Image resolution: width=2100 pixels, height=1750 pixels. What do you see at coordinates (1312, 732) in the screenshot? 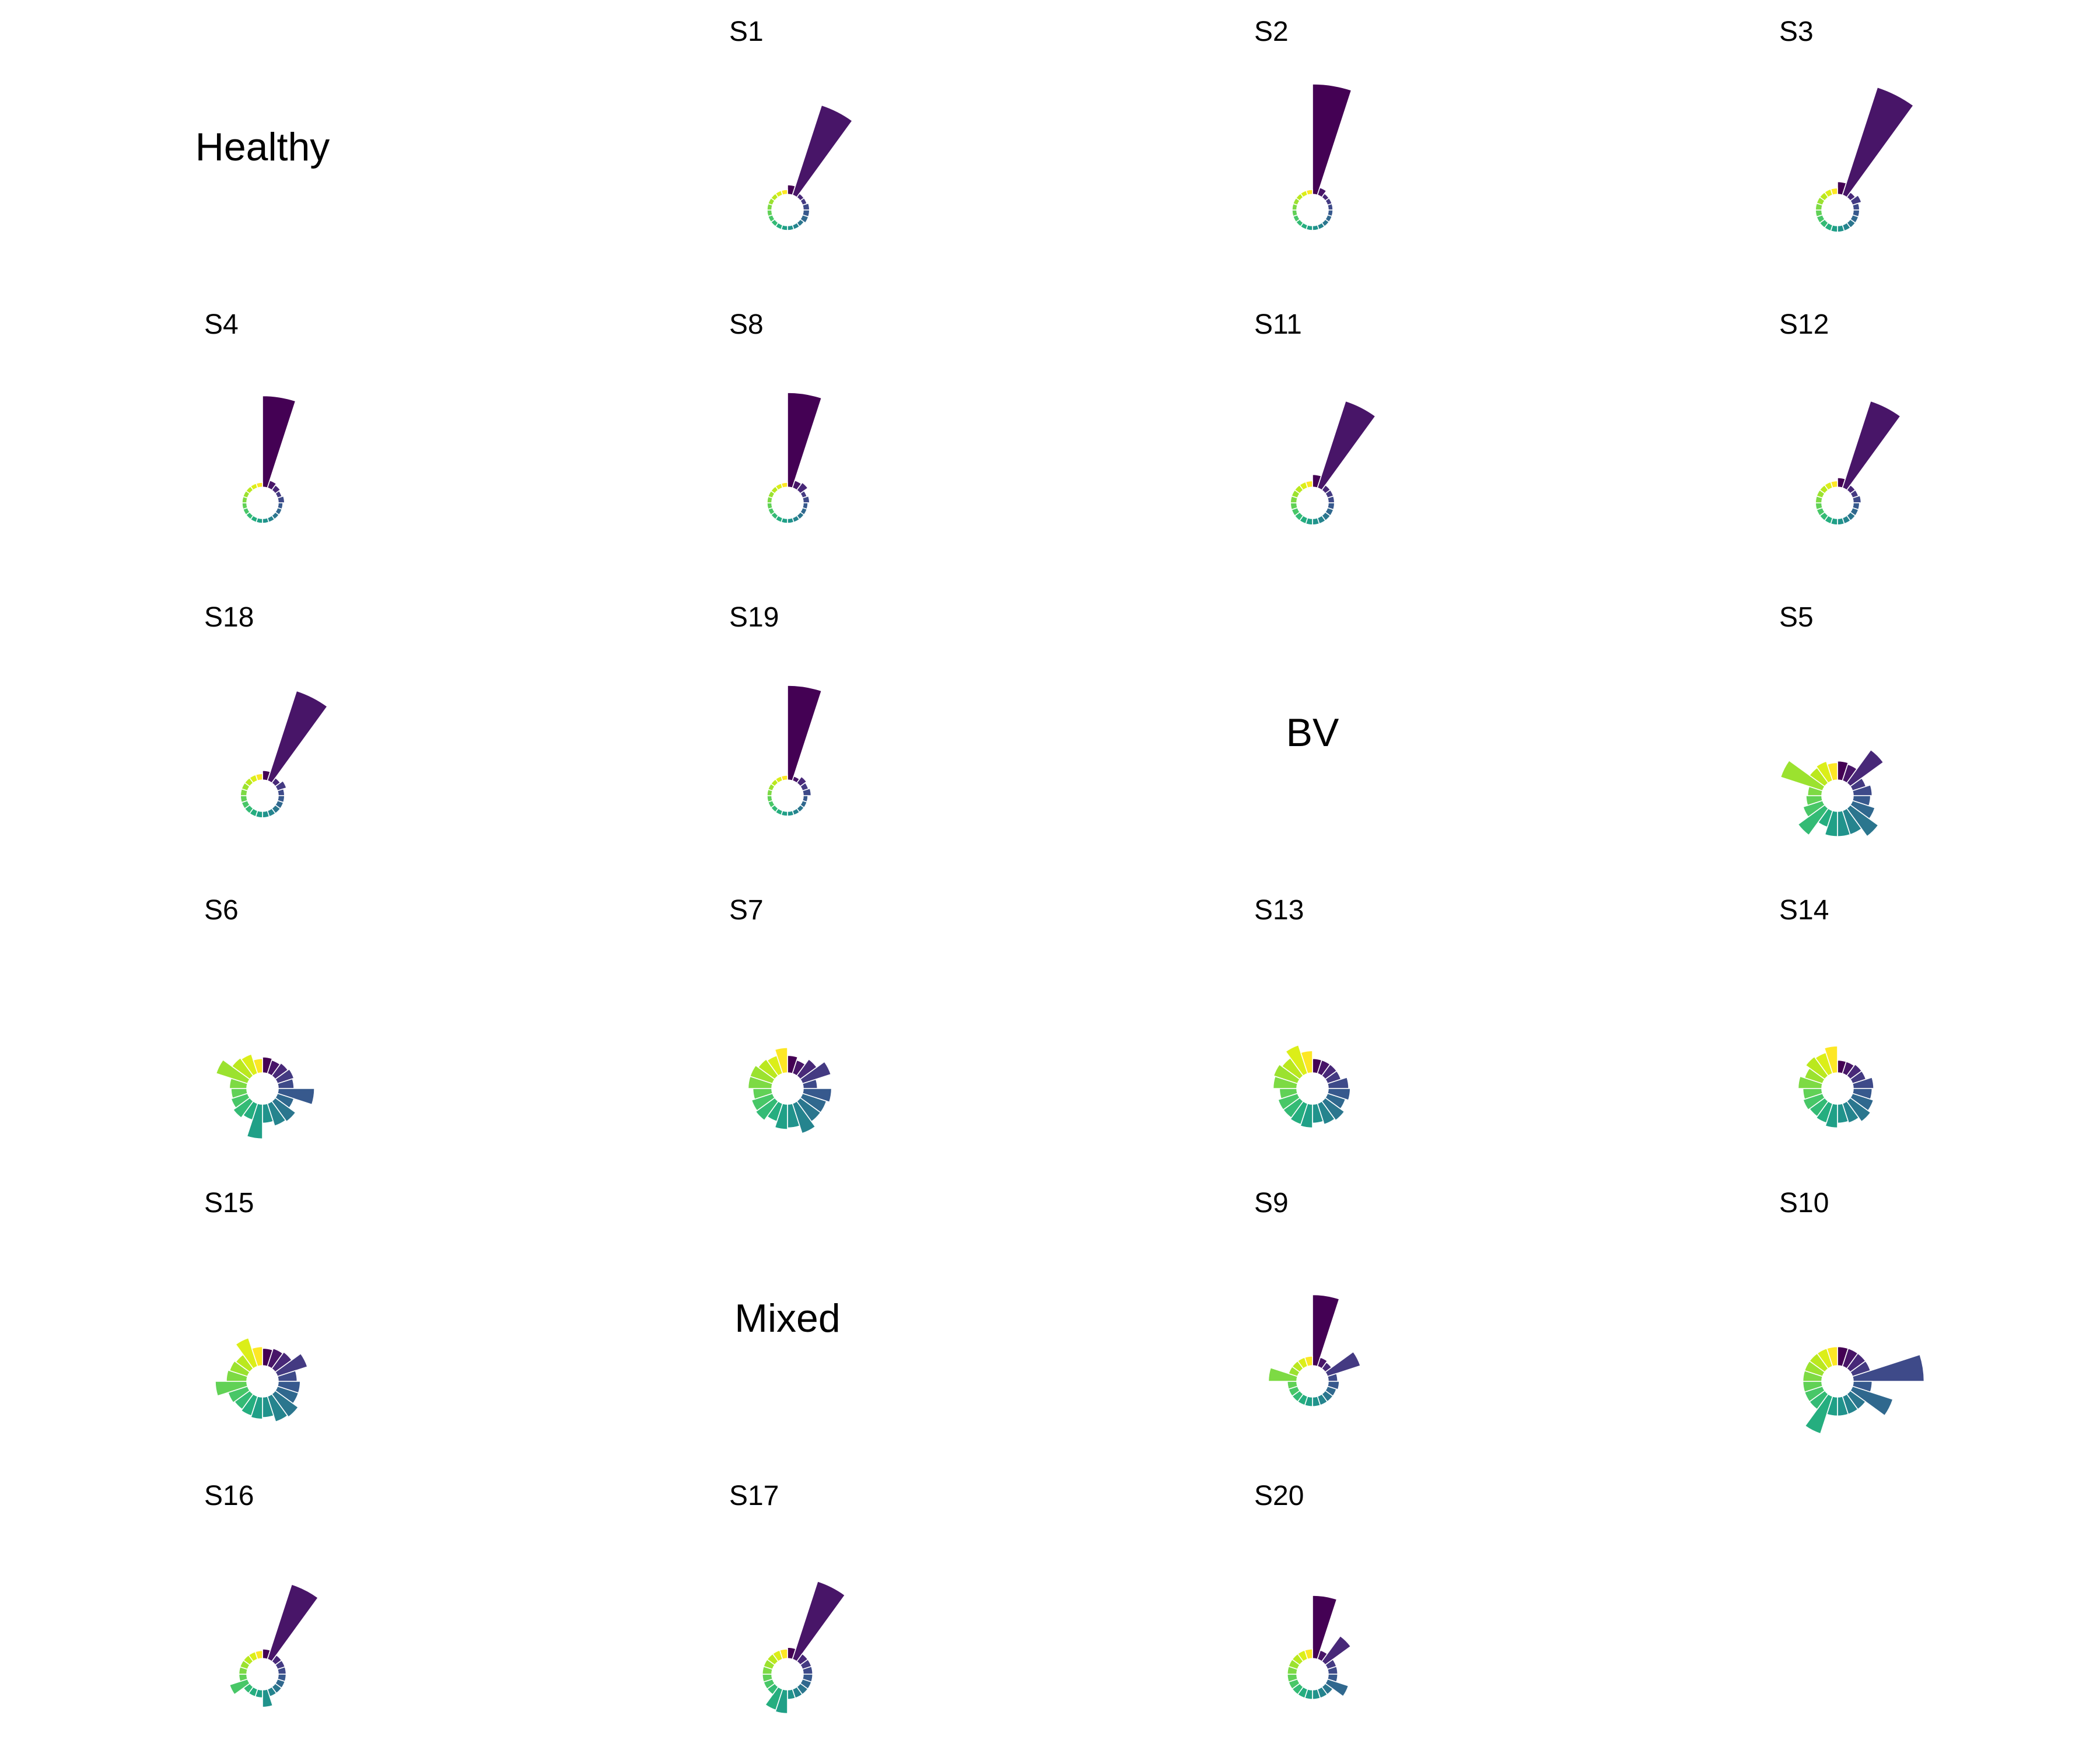
I see `group-label-bv: BV` at bounding box center [1312, 732].